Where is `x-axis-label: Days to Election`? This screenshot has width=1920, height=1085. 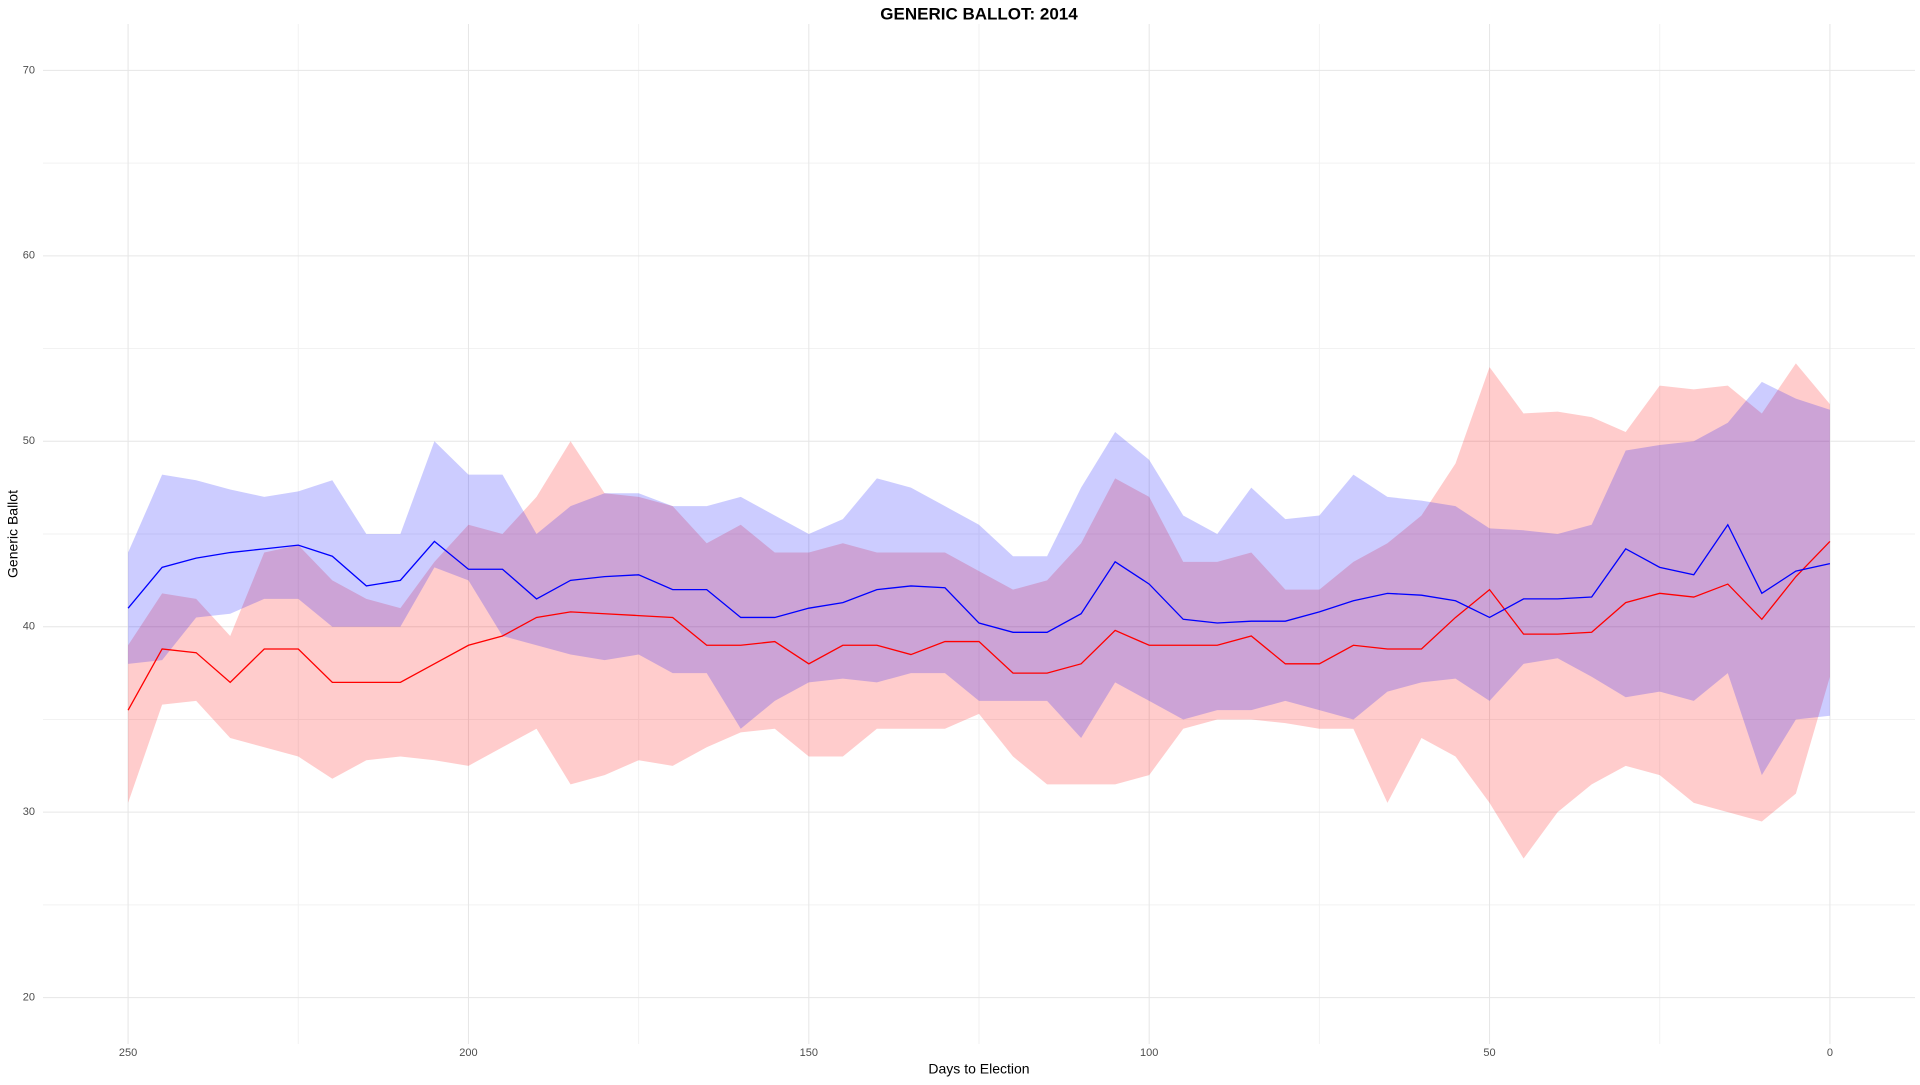 x-axis-label: Days to Election is located at coordinates (978, 1069).